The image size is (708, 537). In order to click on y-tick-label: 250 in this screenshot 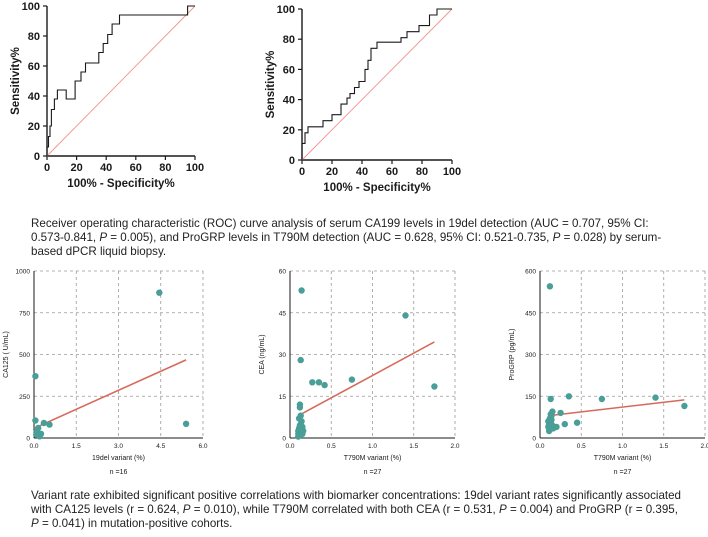, I will do `click(24, 397)`.